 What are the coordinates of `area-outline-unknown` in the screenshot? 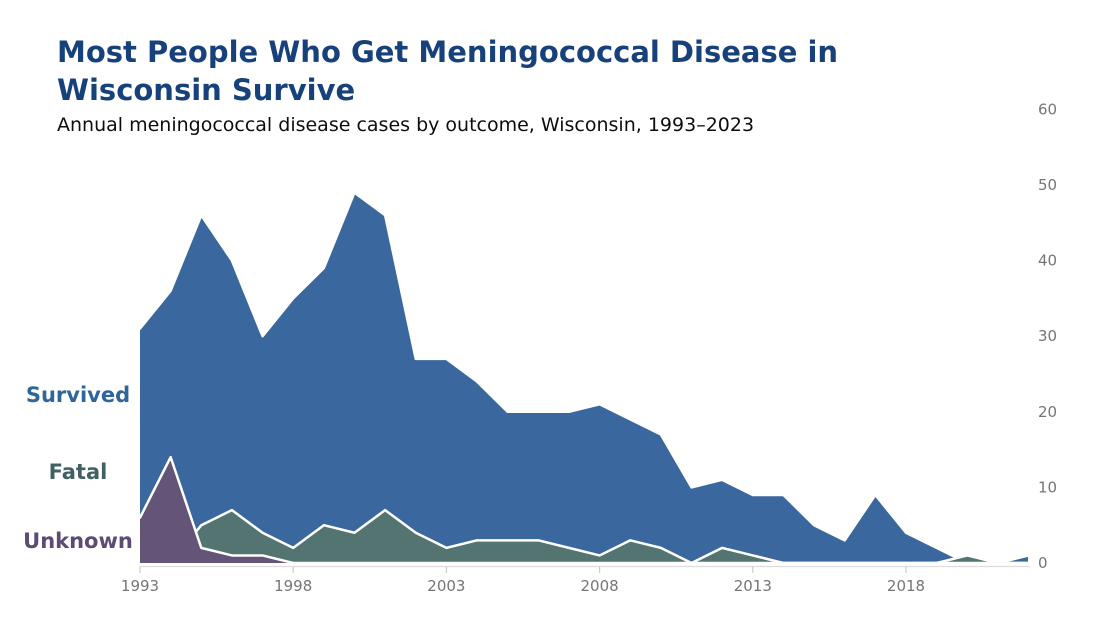 It's located at (583, 510).